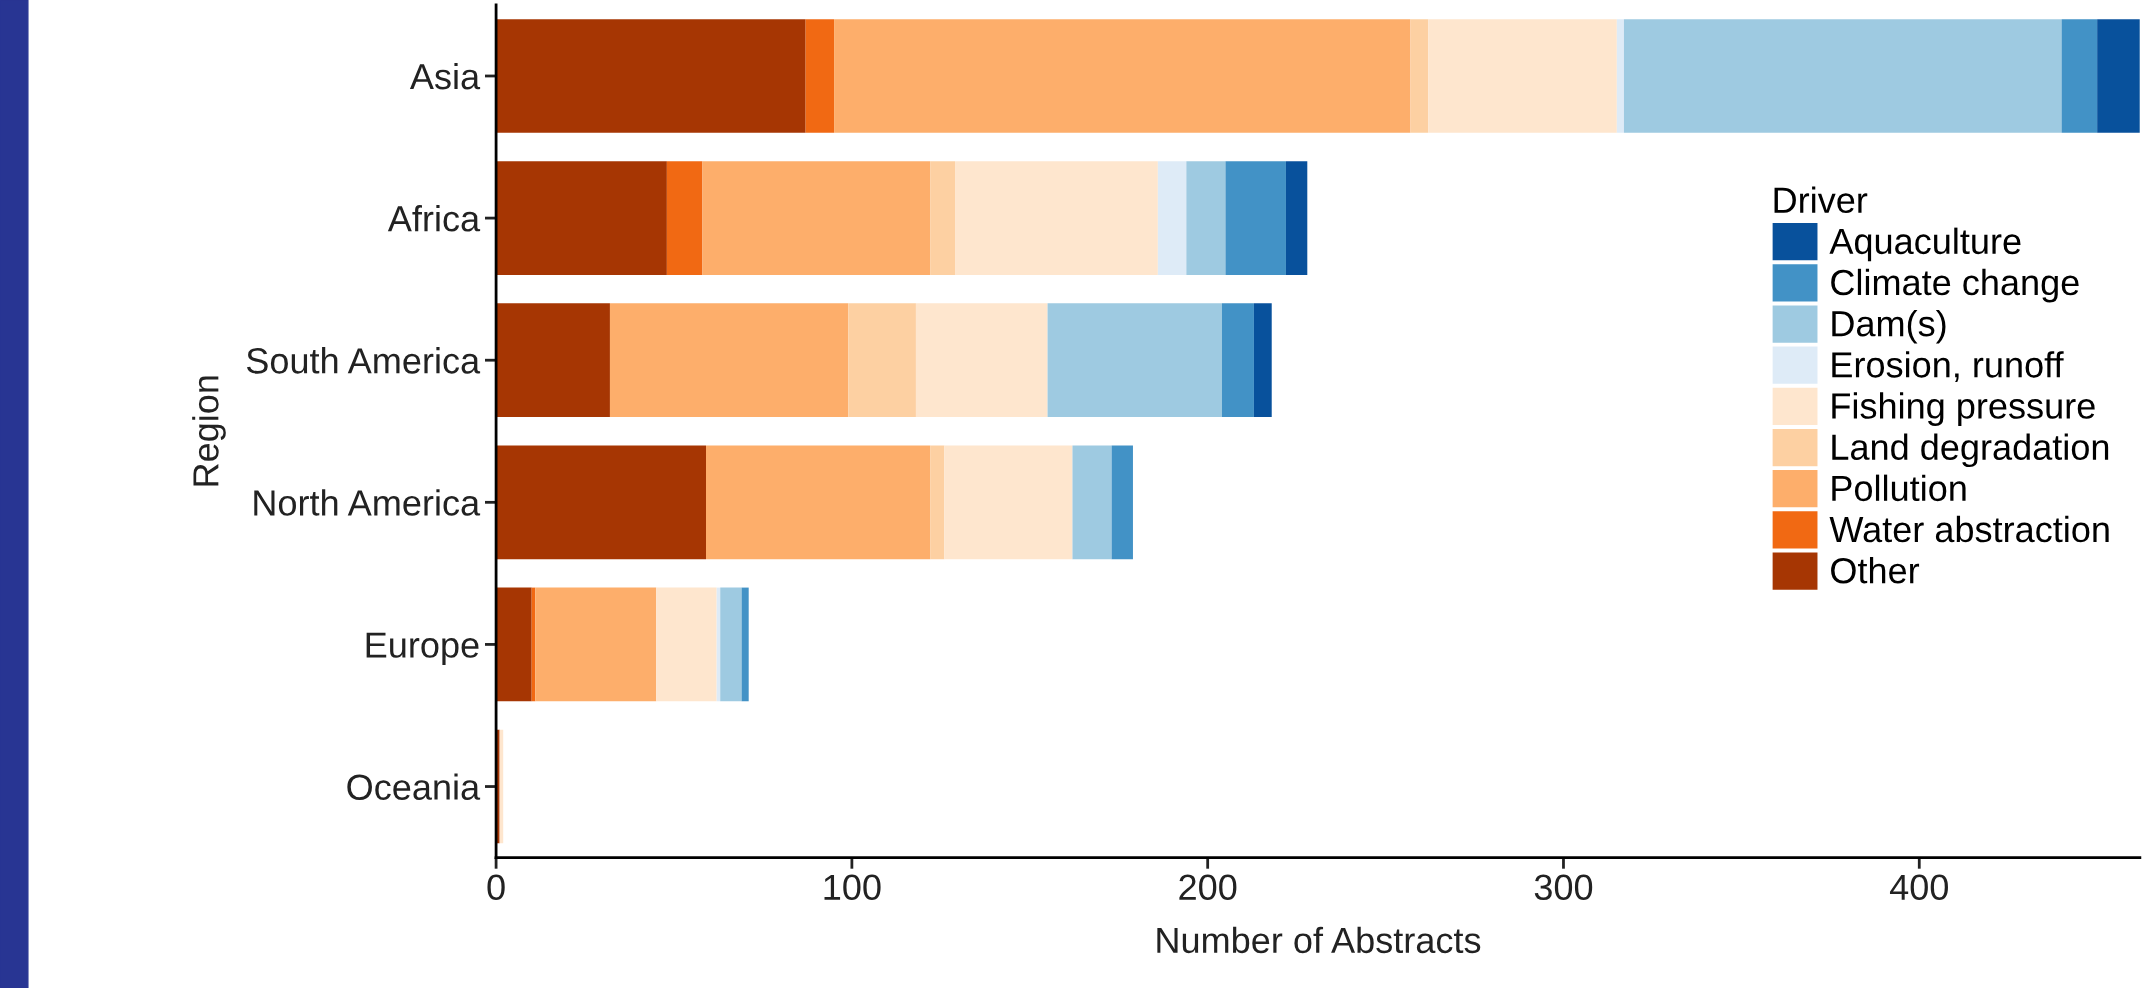 Image resolution: width=2142 pixels, height=988 pixels. Describe the element at coordinates (434, 218) in the screenshot. I see `y-tick-label: Africa` at that location.